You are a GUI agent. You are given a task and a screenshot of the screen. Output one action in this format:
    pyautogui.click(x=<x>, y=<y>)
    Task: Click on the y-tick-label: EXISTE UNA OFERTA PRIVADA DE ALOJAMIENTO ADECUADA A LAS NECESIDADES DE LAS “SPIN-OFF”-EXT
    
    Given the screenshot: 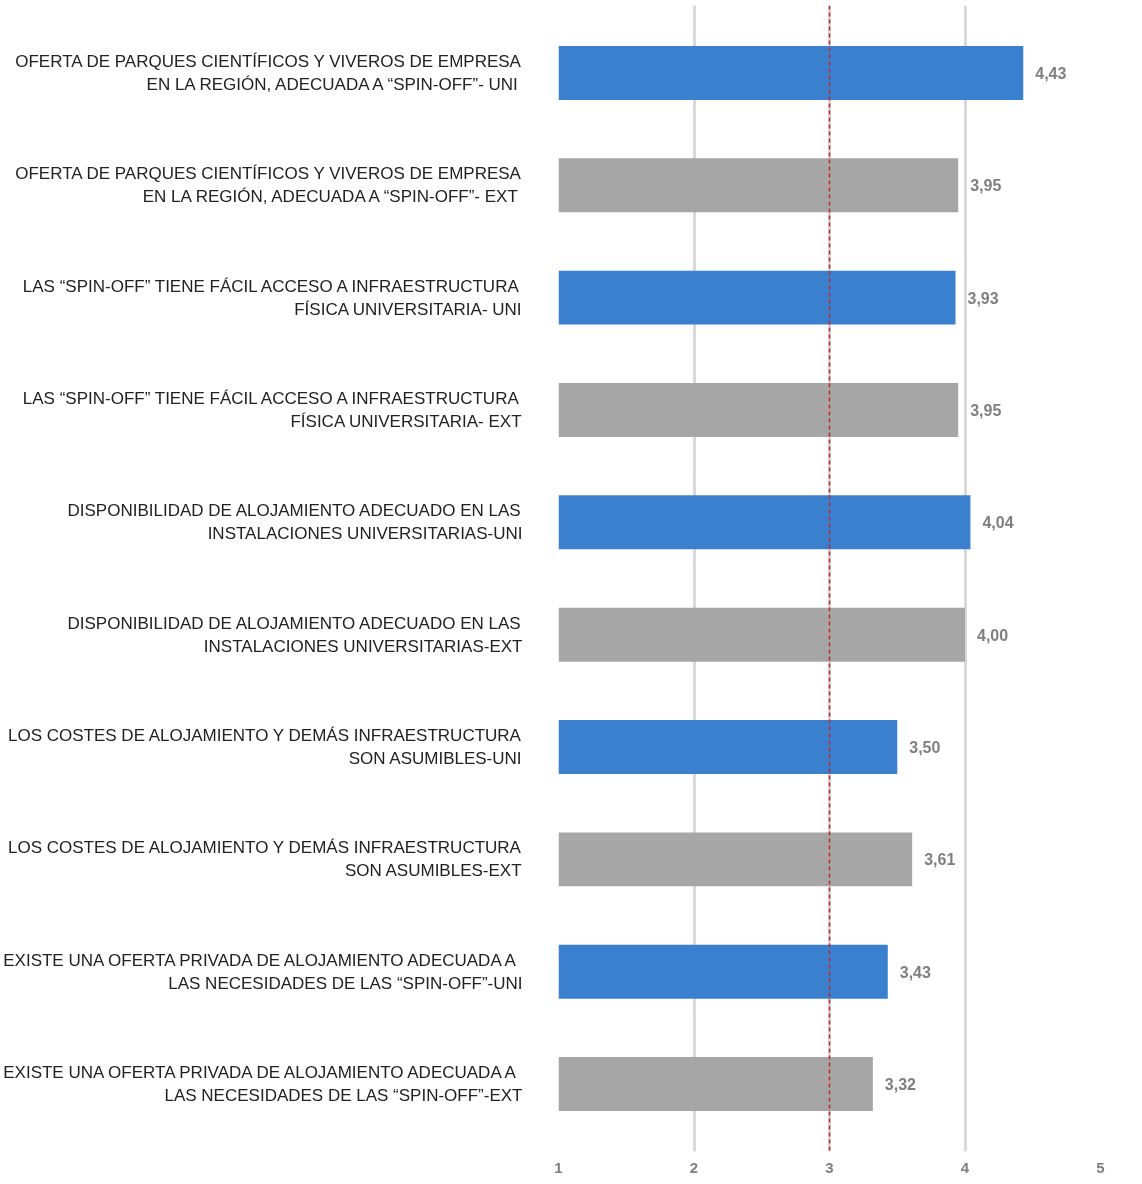 What is the action you would take?
    pyautogui.click(x=263, y=1084)
    